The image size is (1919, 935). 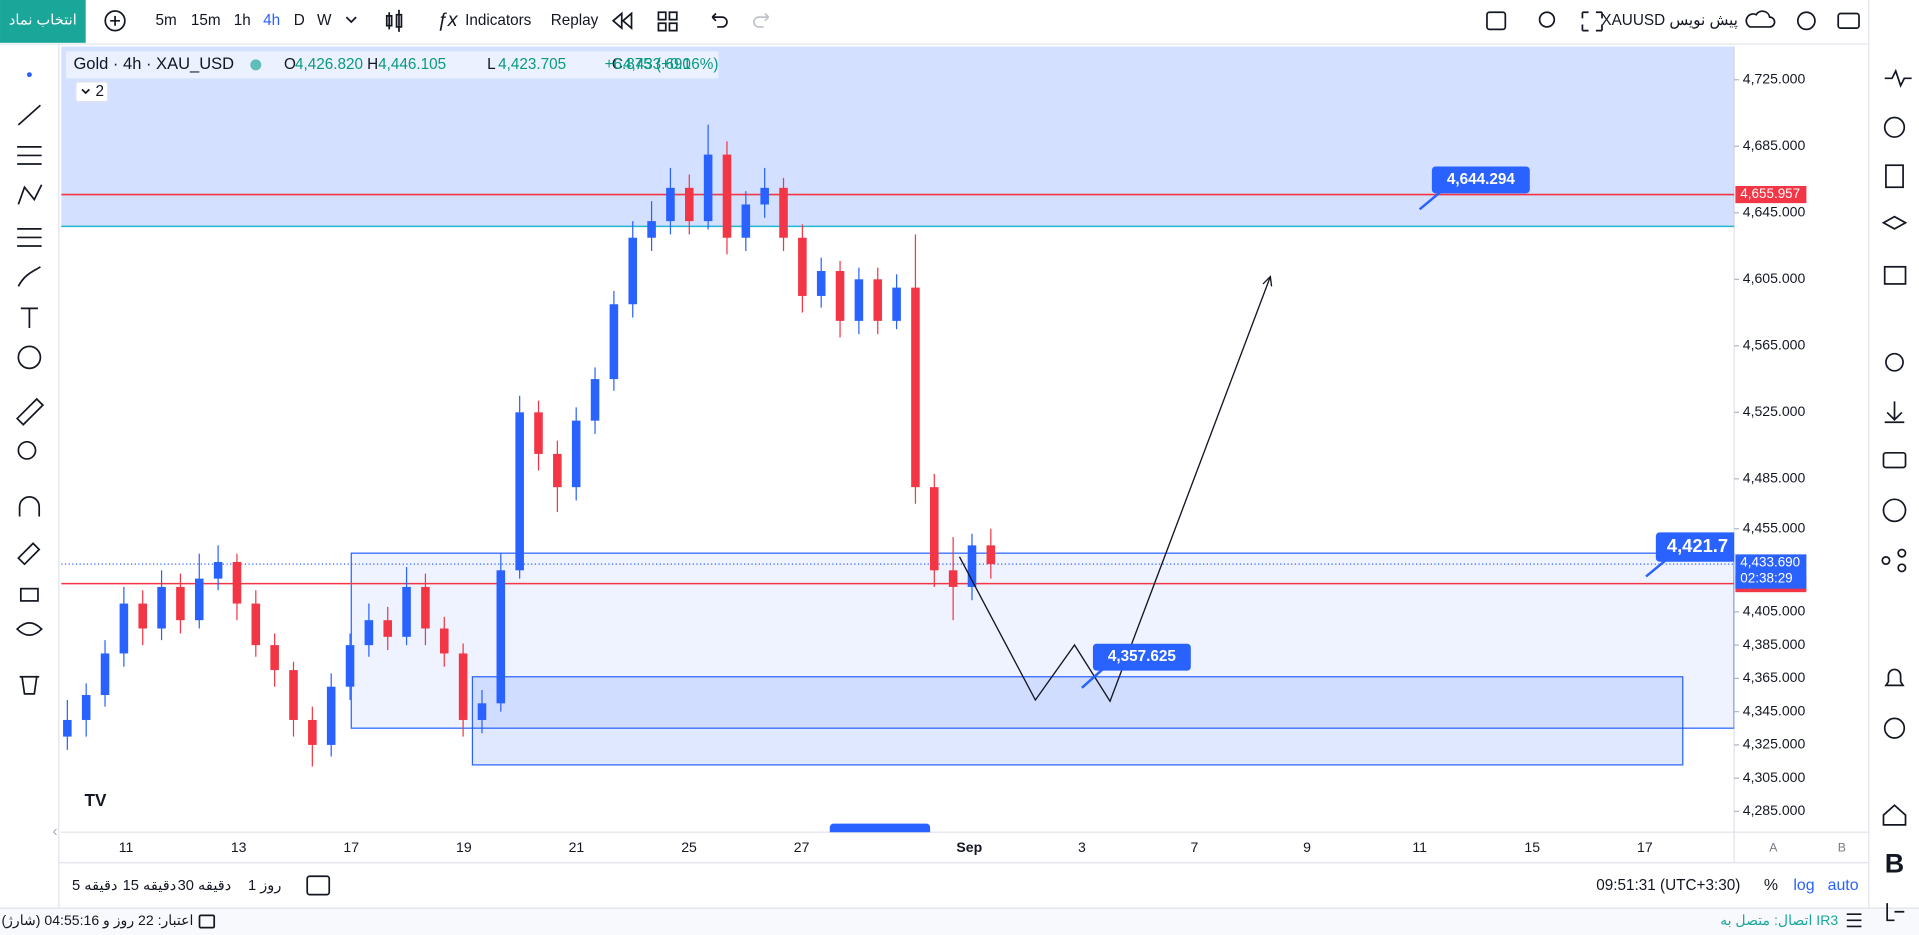 I want to click on draw-mode-tool, so click(x=29, y=554).